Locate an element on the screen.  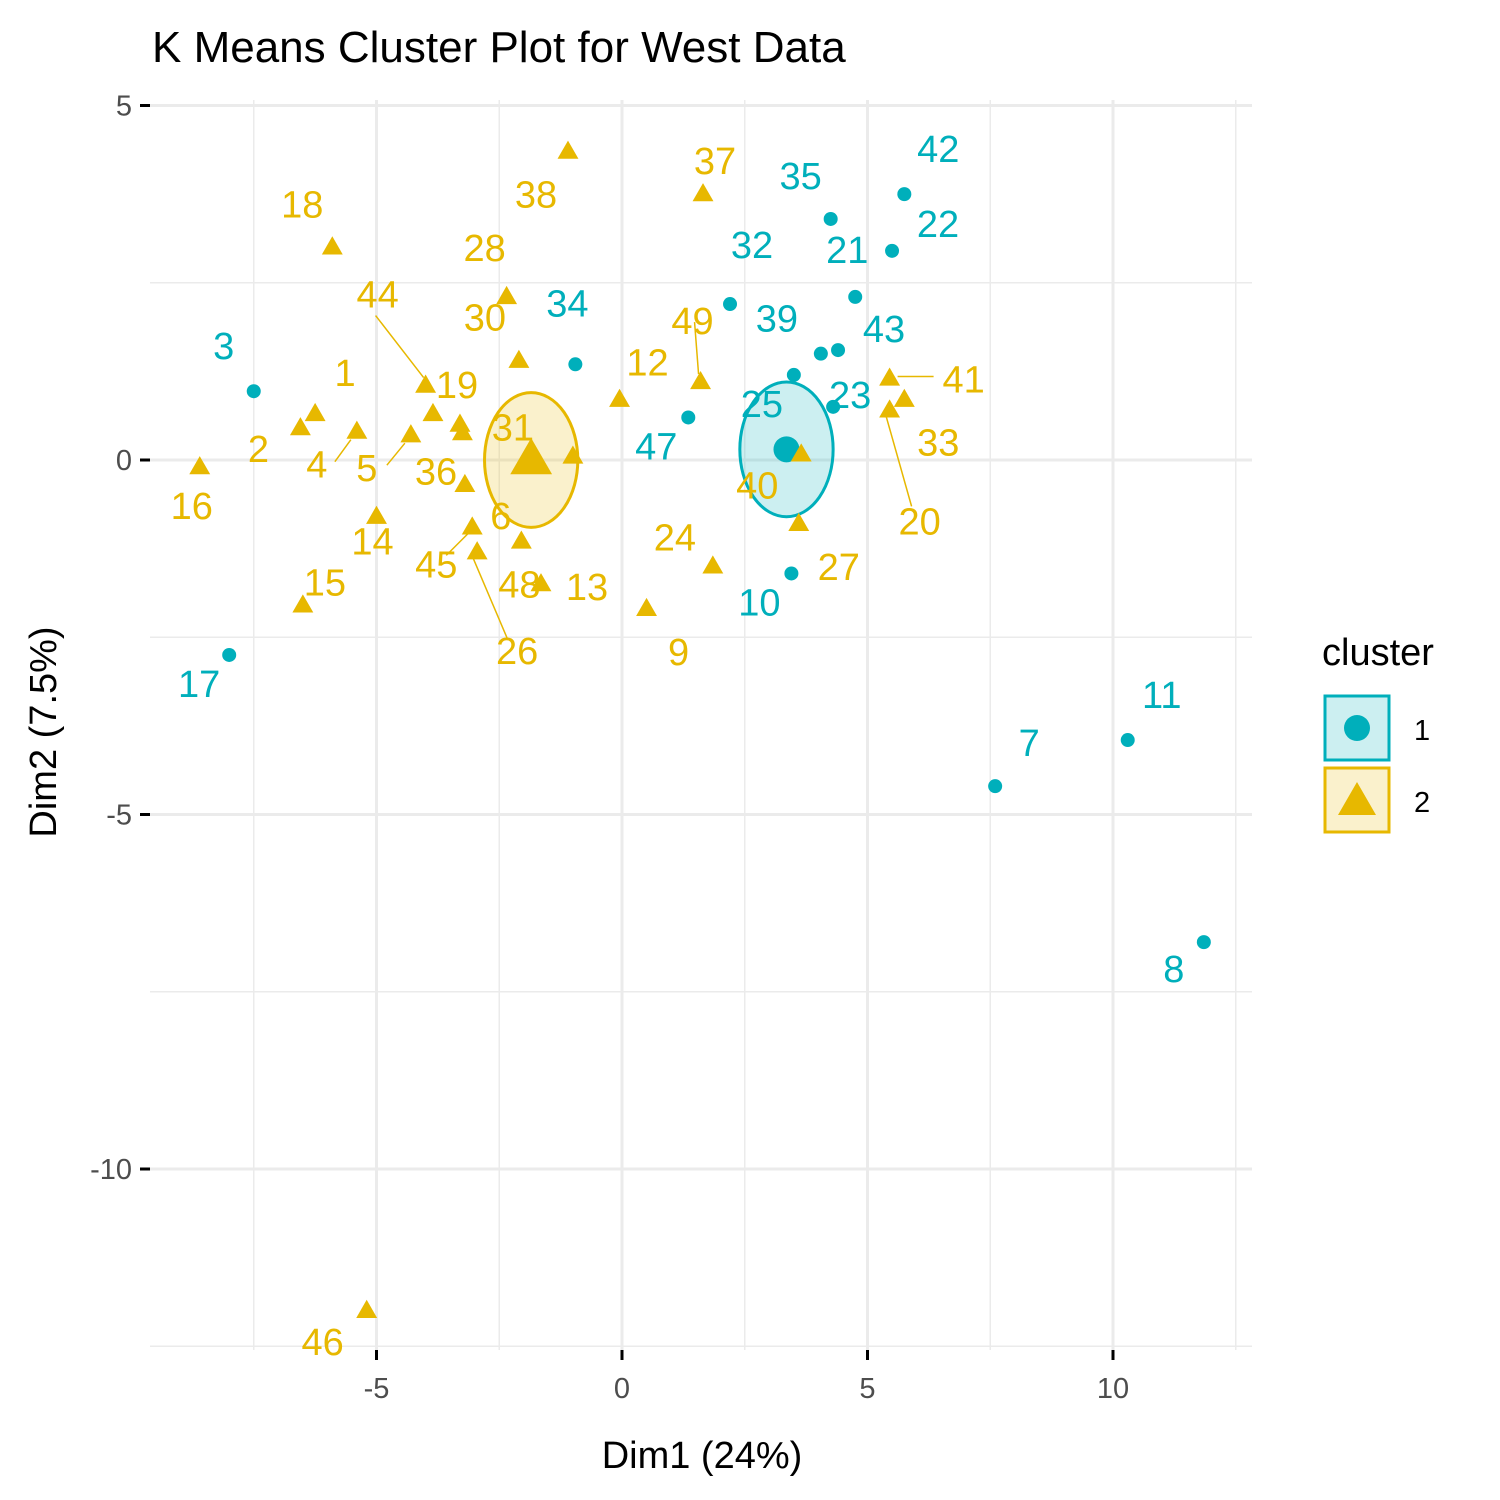
y-tick-label: 0 is located at coordinates (124, 461).